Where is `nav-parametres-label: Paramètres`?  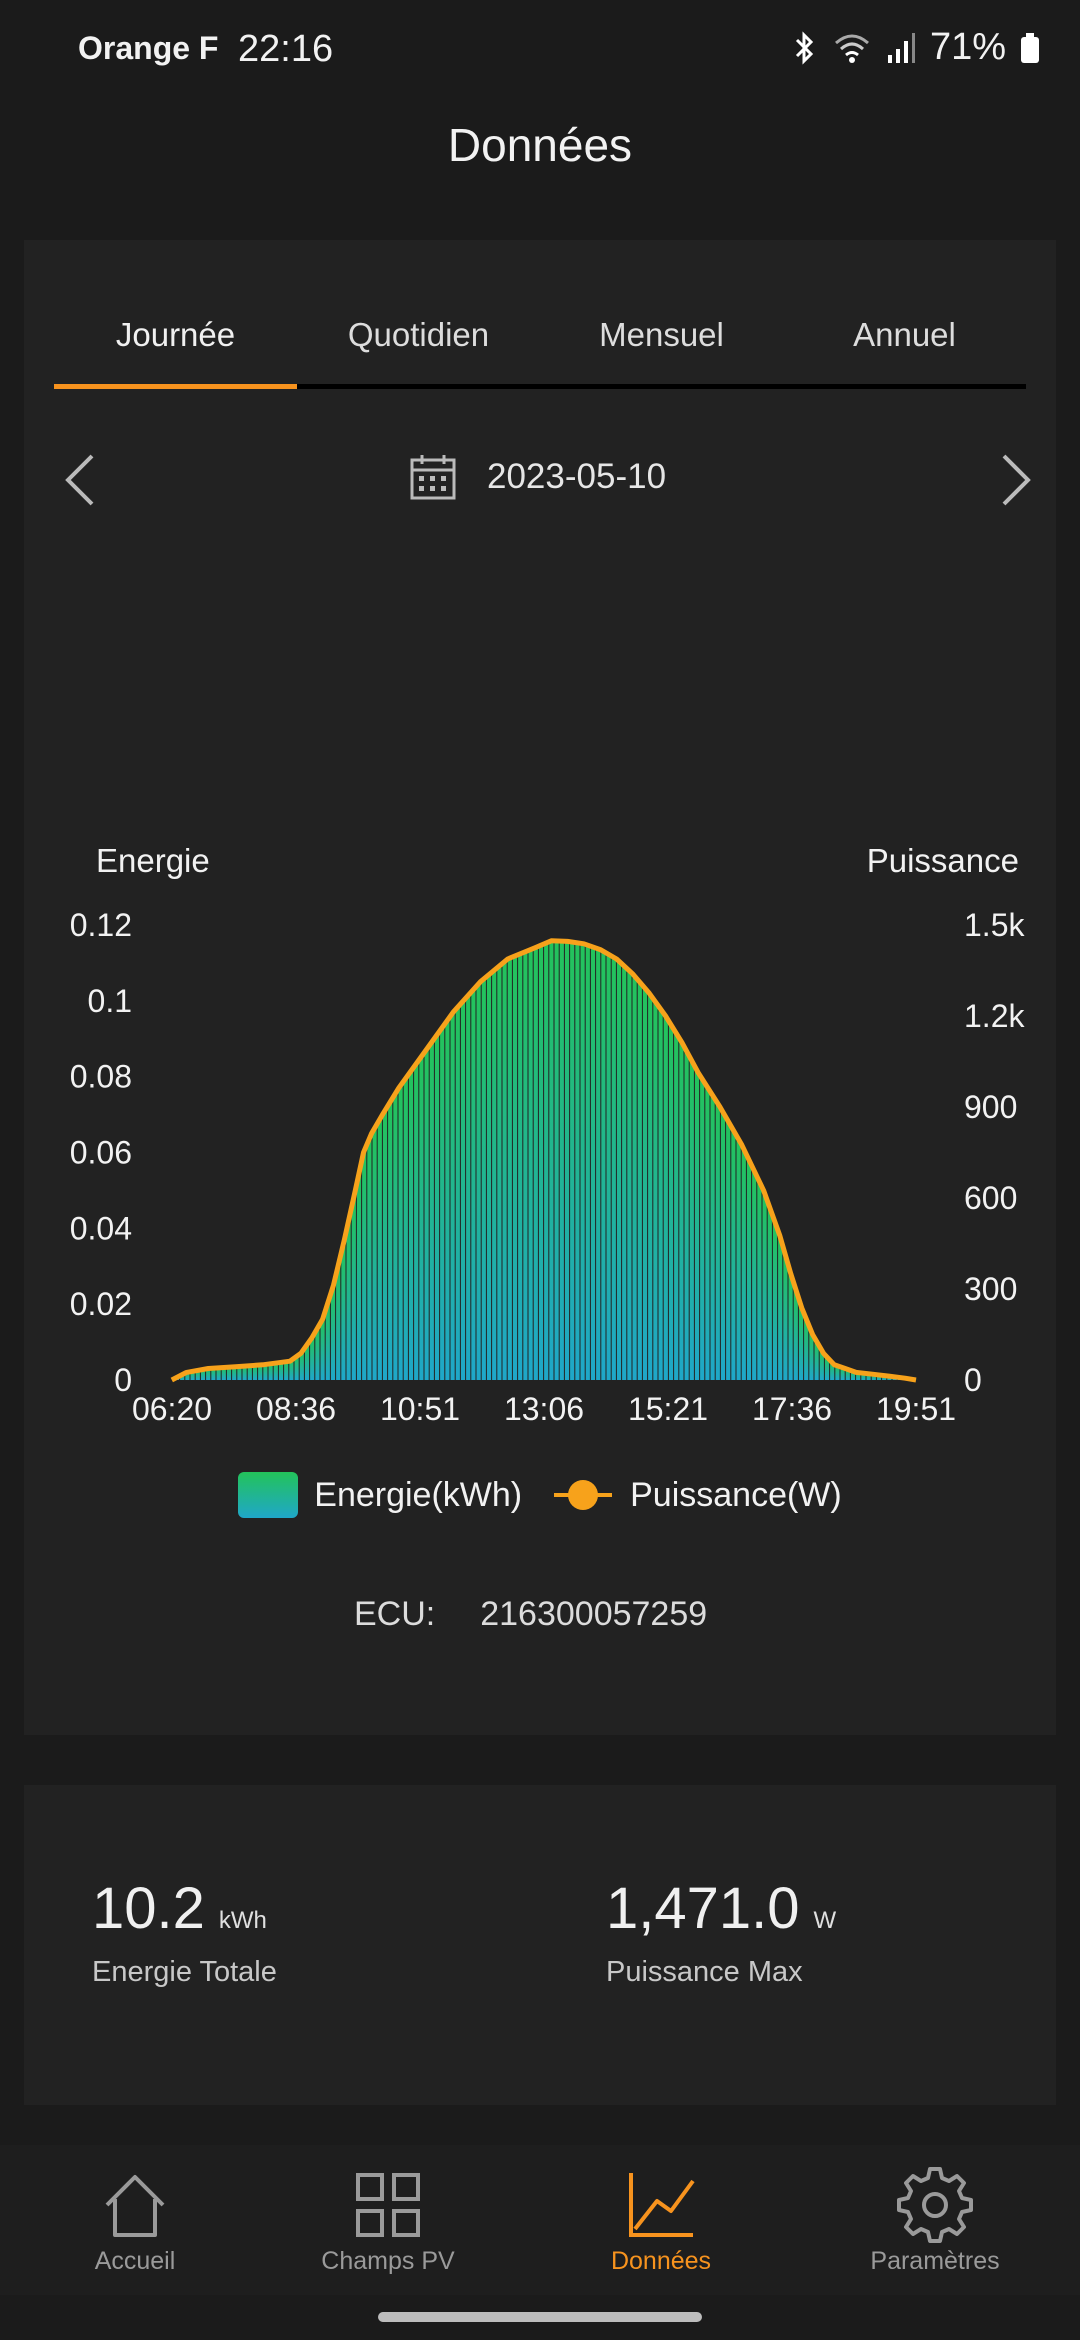
nav-parametres-label: Paramètres is located at coordinates (935, 2261).